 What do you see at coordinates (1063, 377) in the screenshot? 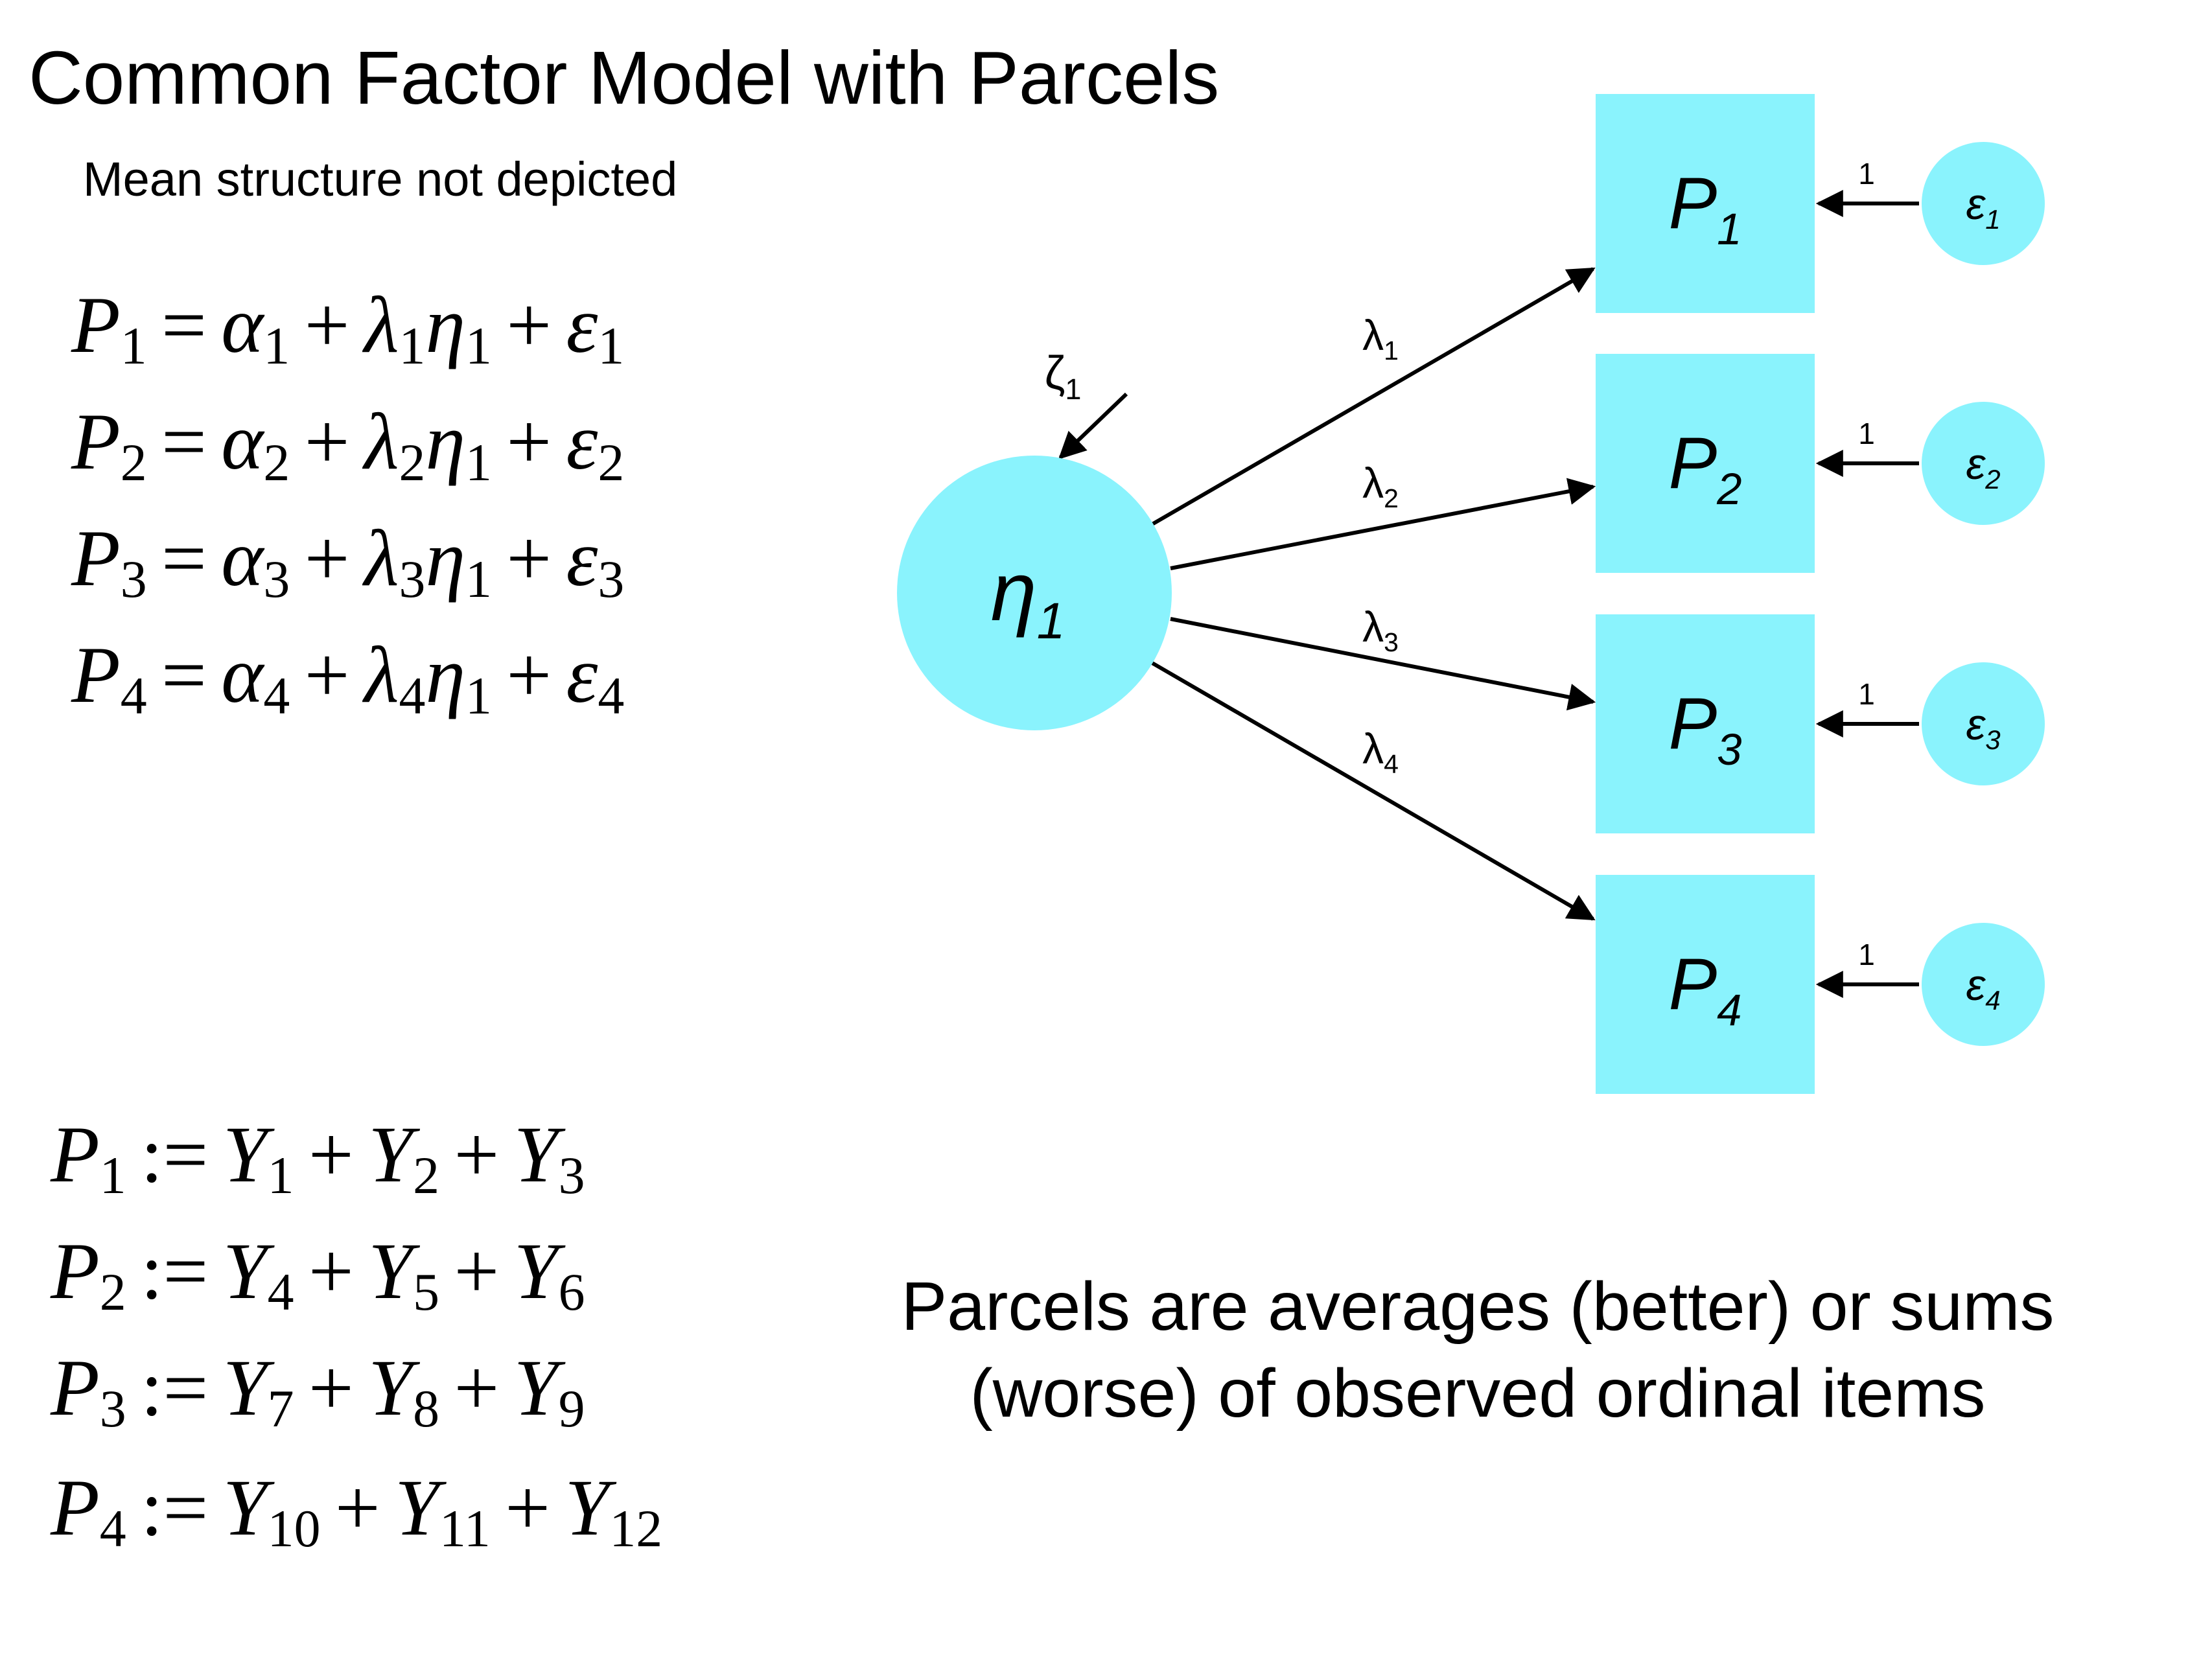
I see `disturbance-label: ζ1` at bounding box center [1063, 377].